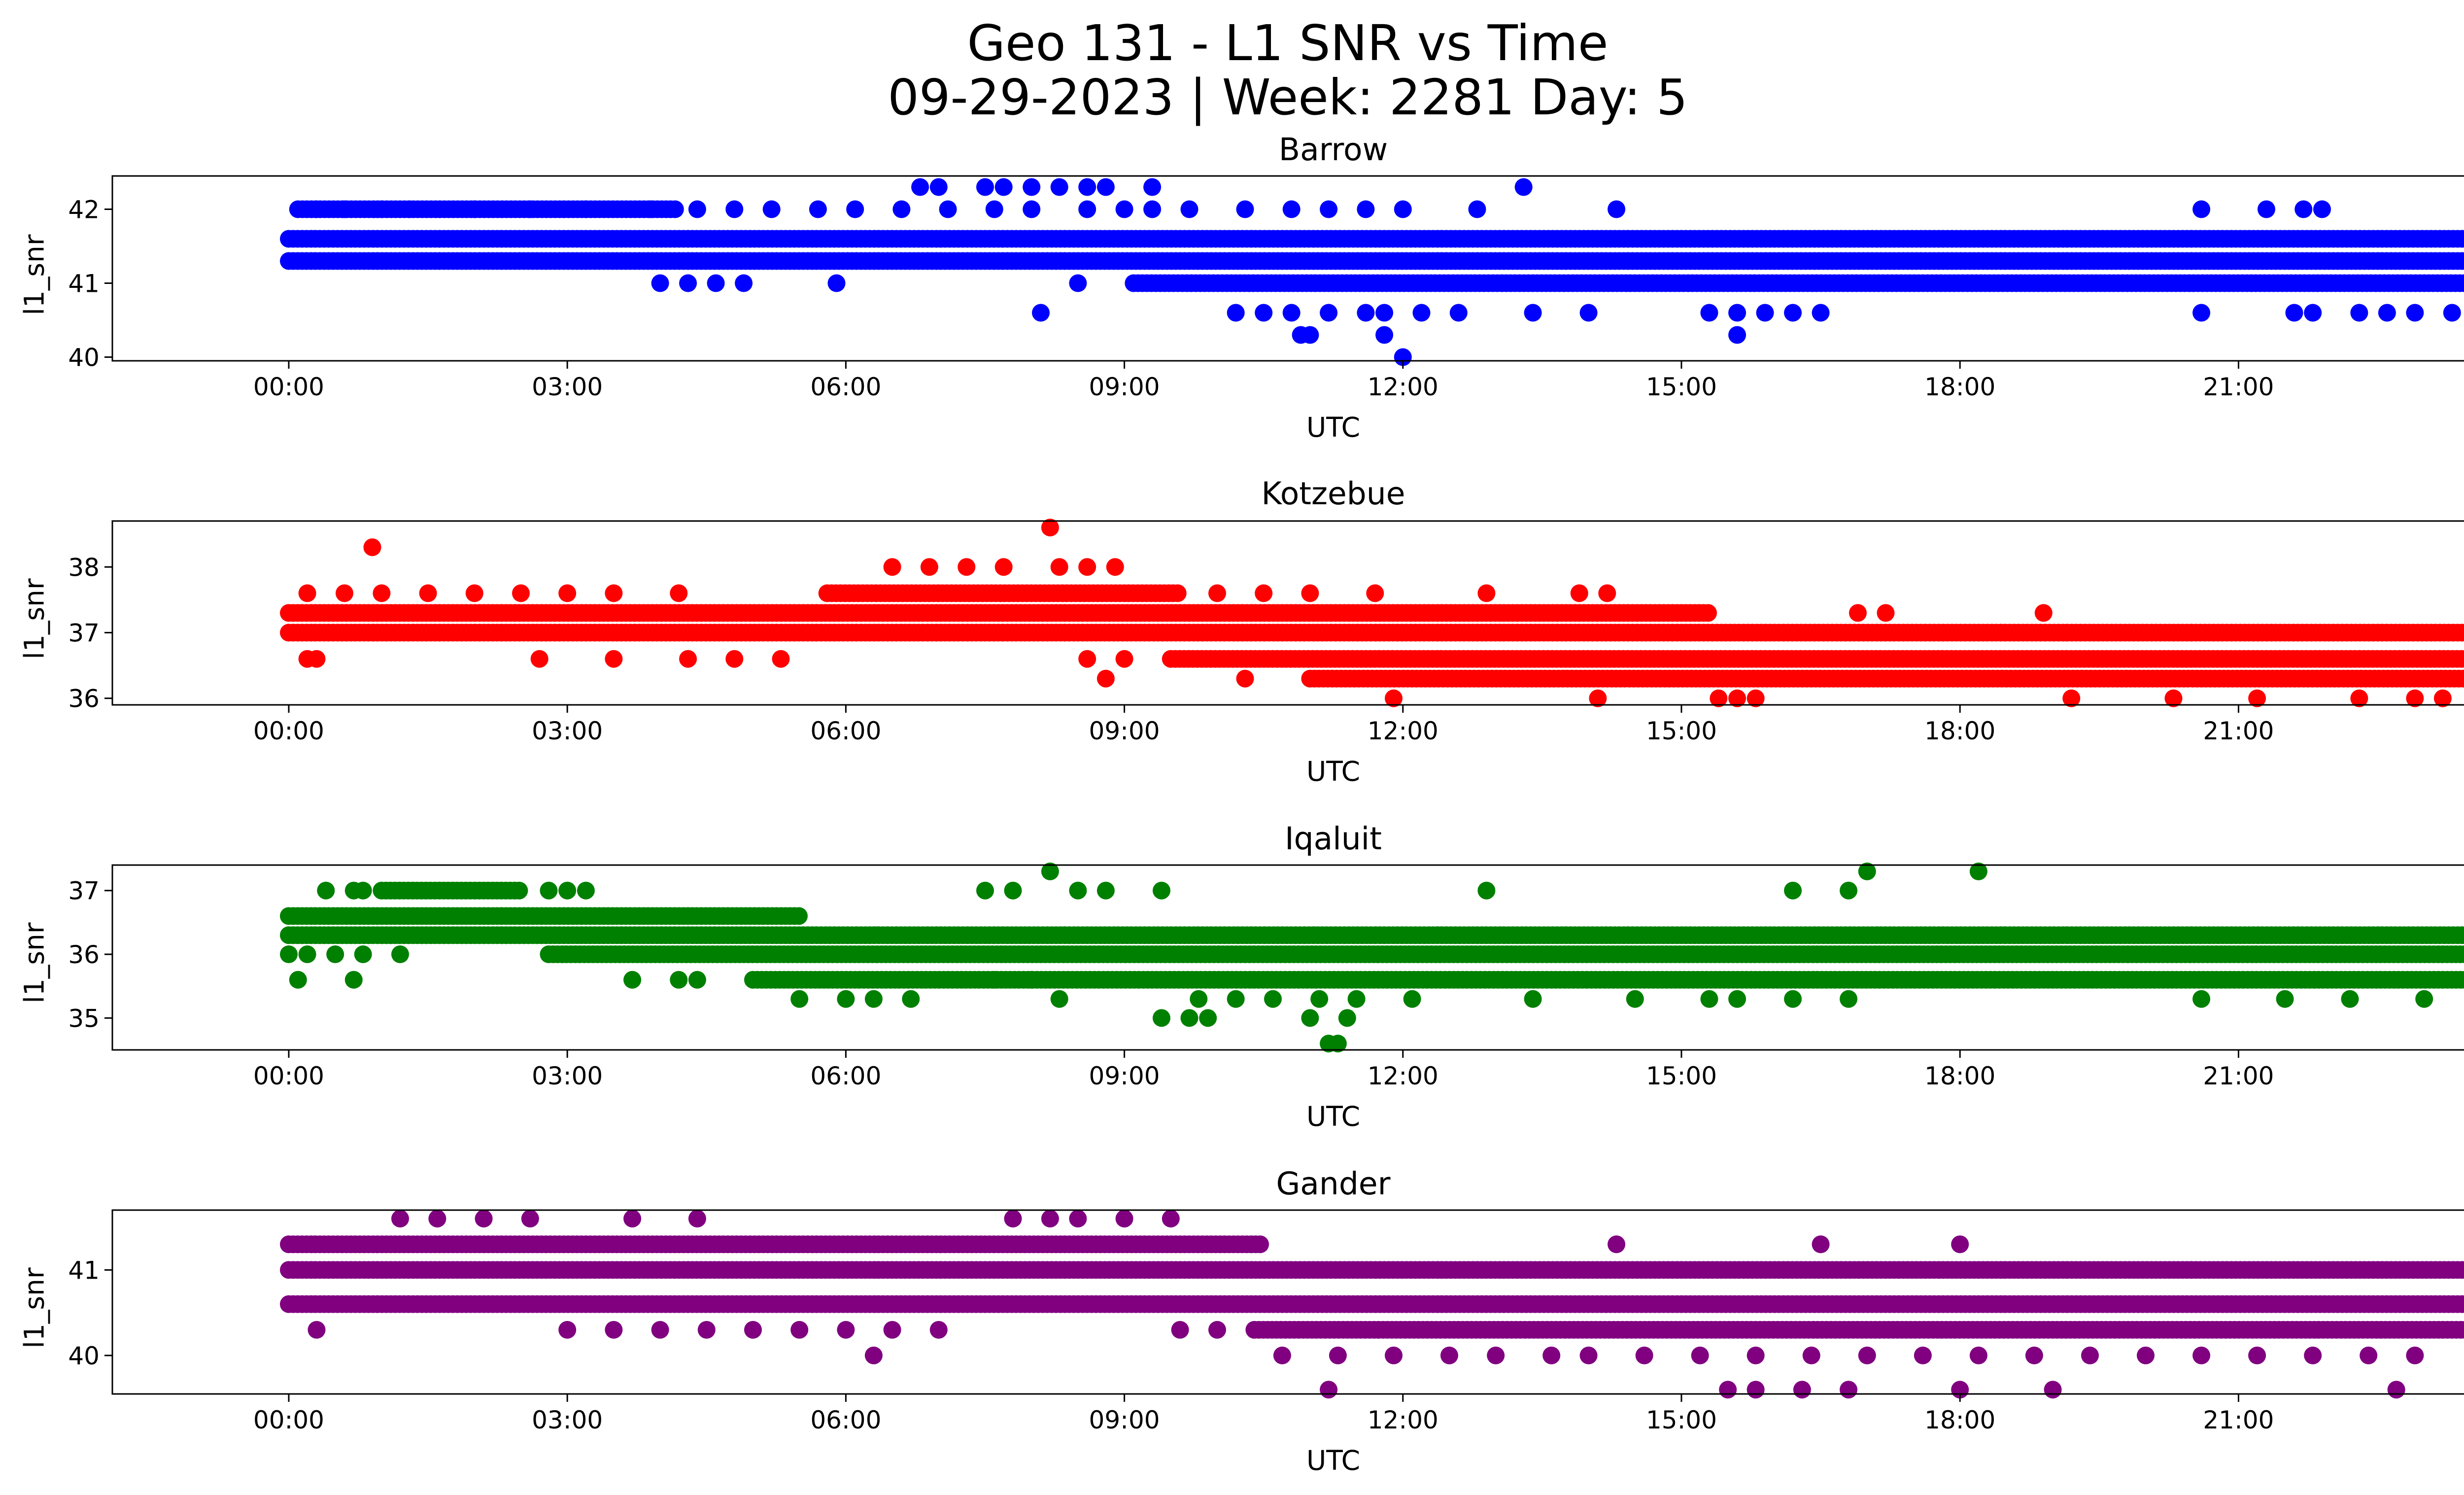 The height and width of the screenshot is (1495, 2464). I want to click on x-tick-label: 09:00, so click(1124, 731).